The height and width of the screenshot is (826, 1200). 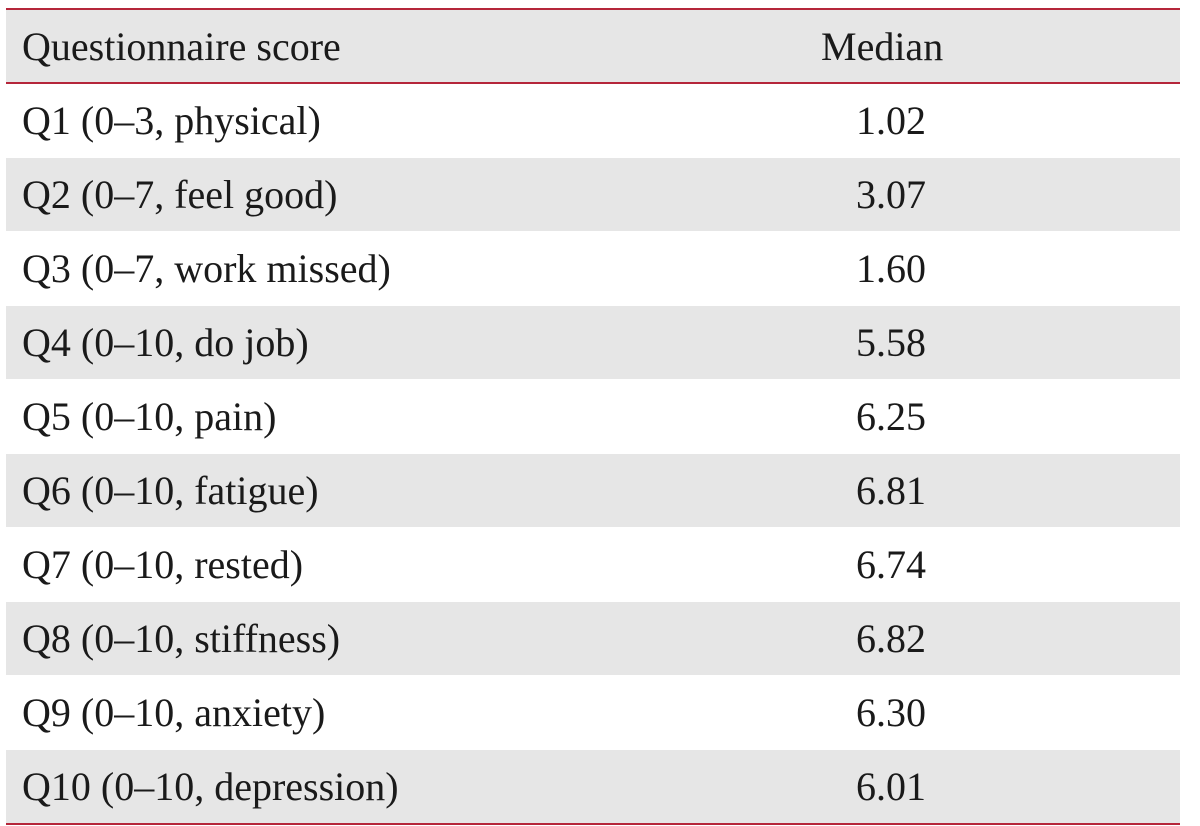 What do you see at coordinates (943, 416) in the screenshot?
I see `median-cell: 6.25` at bounding box center [943, 416].